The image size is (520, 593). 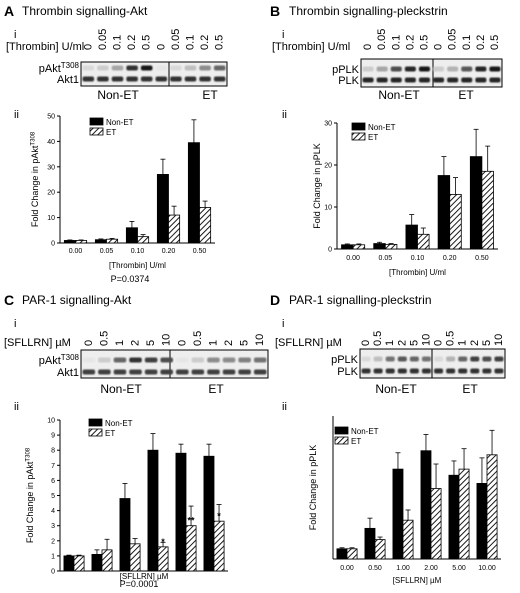 I want to click on x-tick-label: 0.20, so click(x=450, y=258).